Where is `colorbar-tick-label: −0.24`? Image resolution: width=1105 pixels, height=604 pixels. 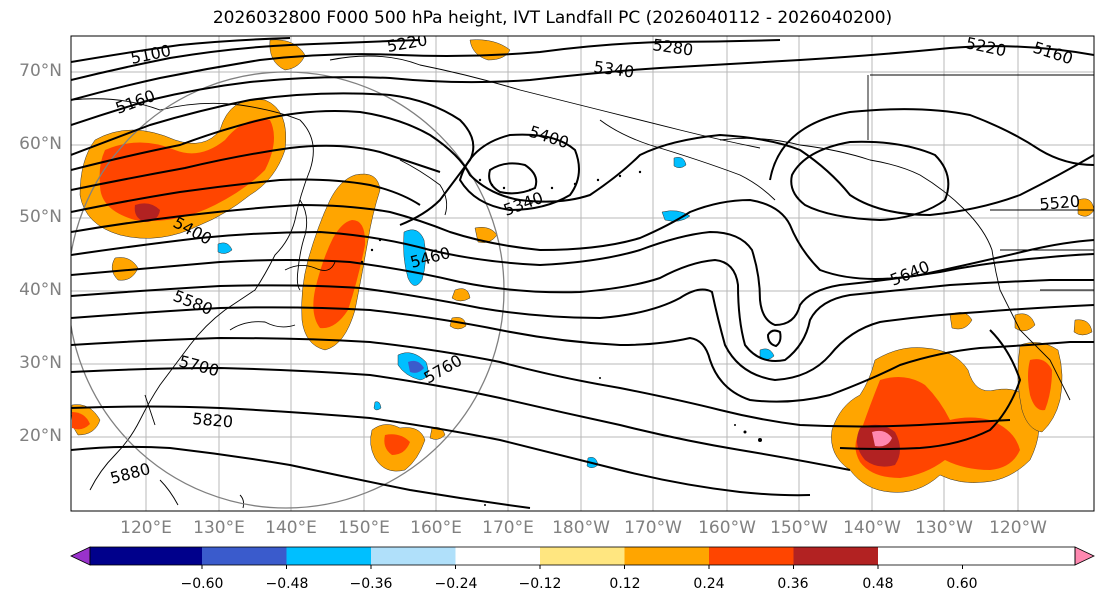 colorbar-tick-label: −0.24 is located at coordinates (456, 584).